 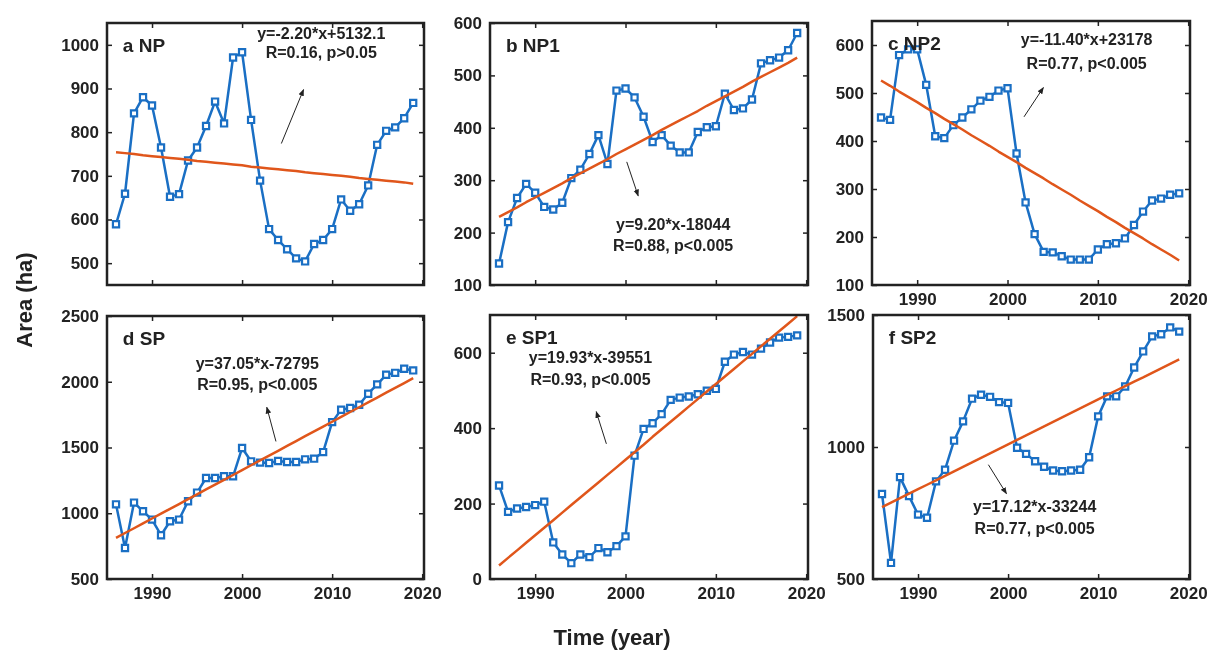 What do you see at coordinates (80, 382) in the screenshot?
I see `y-tick-label: 2000` at bounding box center [80, 382].